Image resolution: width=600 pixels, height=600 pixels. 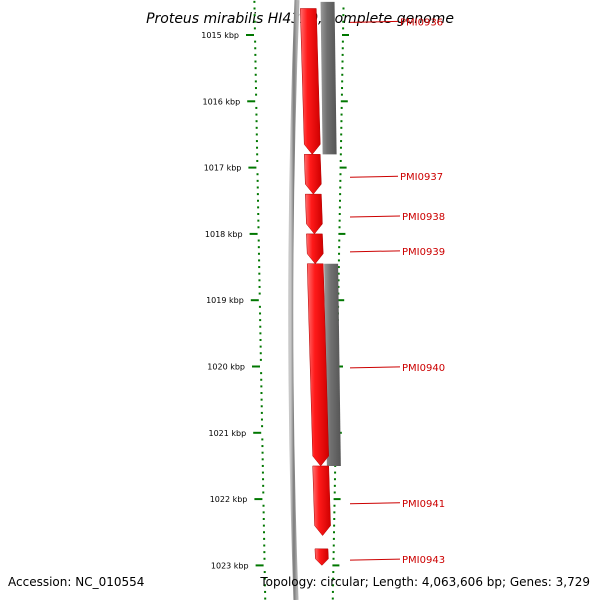 What do you see at coordinates (224, 234) in the screenshot?
I see `ruler-tick-label: 1018 kbp` at bounding box center [224, 234].